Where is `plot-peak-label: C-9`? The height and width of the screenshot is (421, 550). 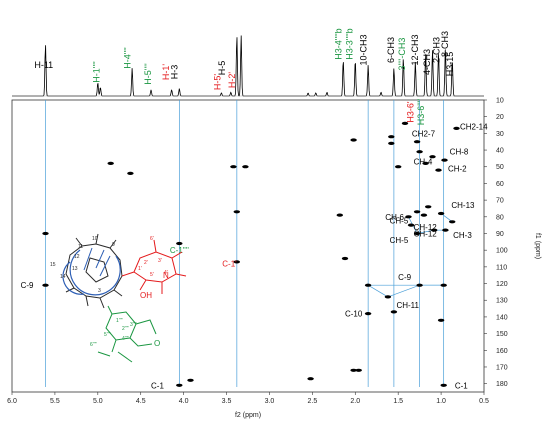
plot-peak-label: C-9 is located at coordinates (404, 277).